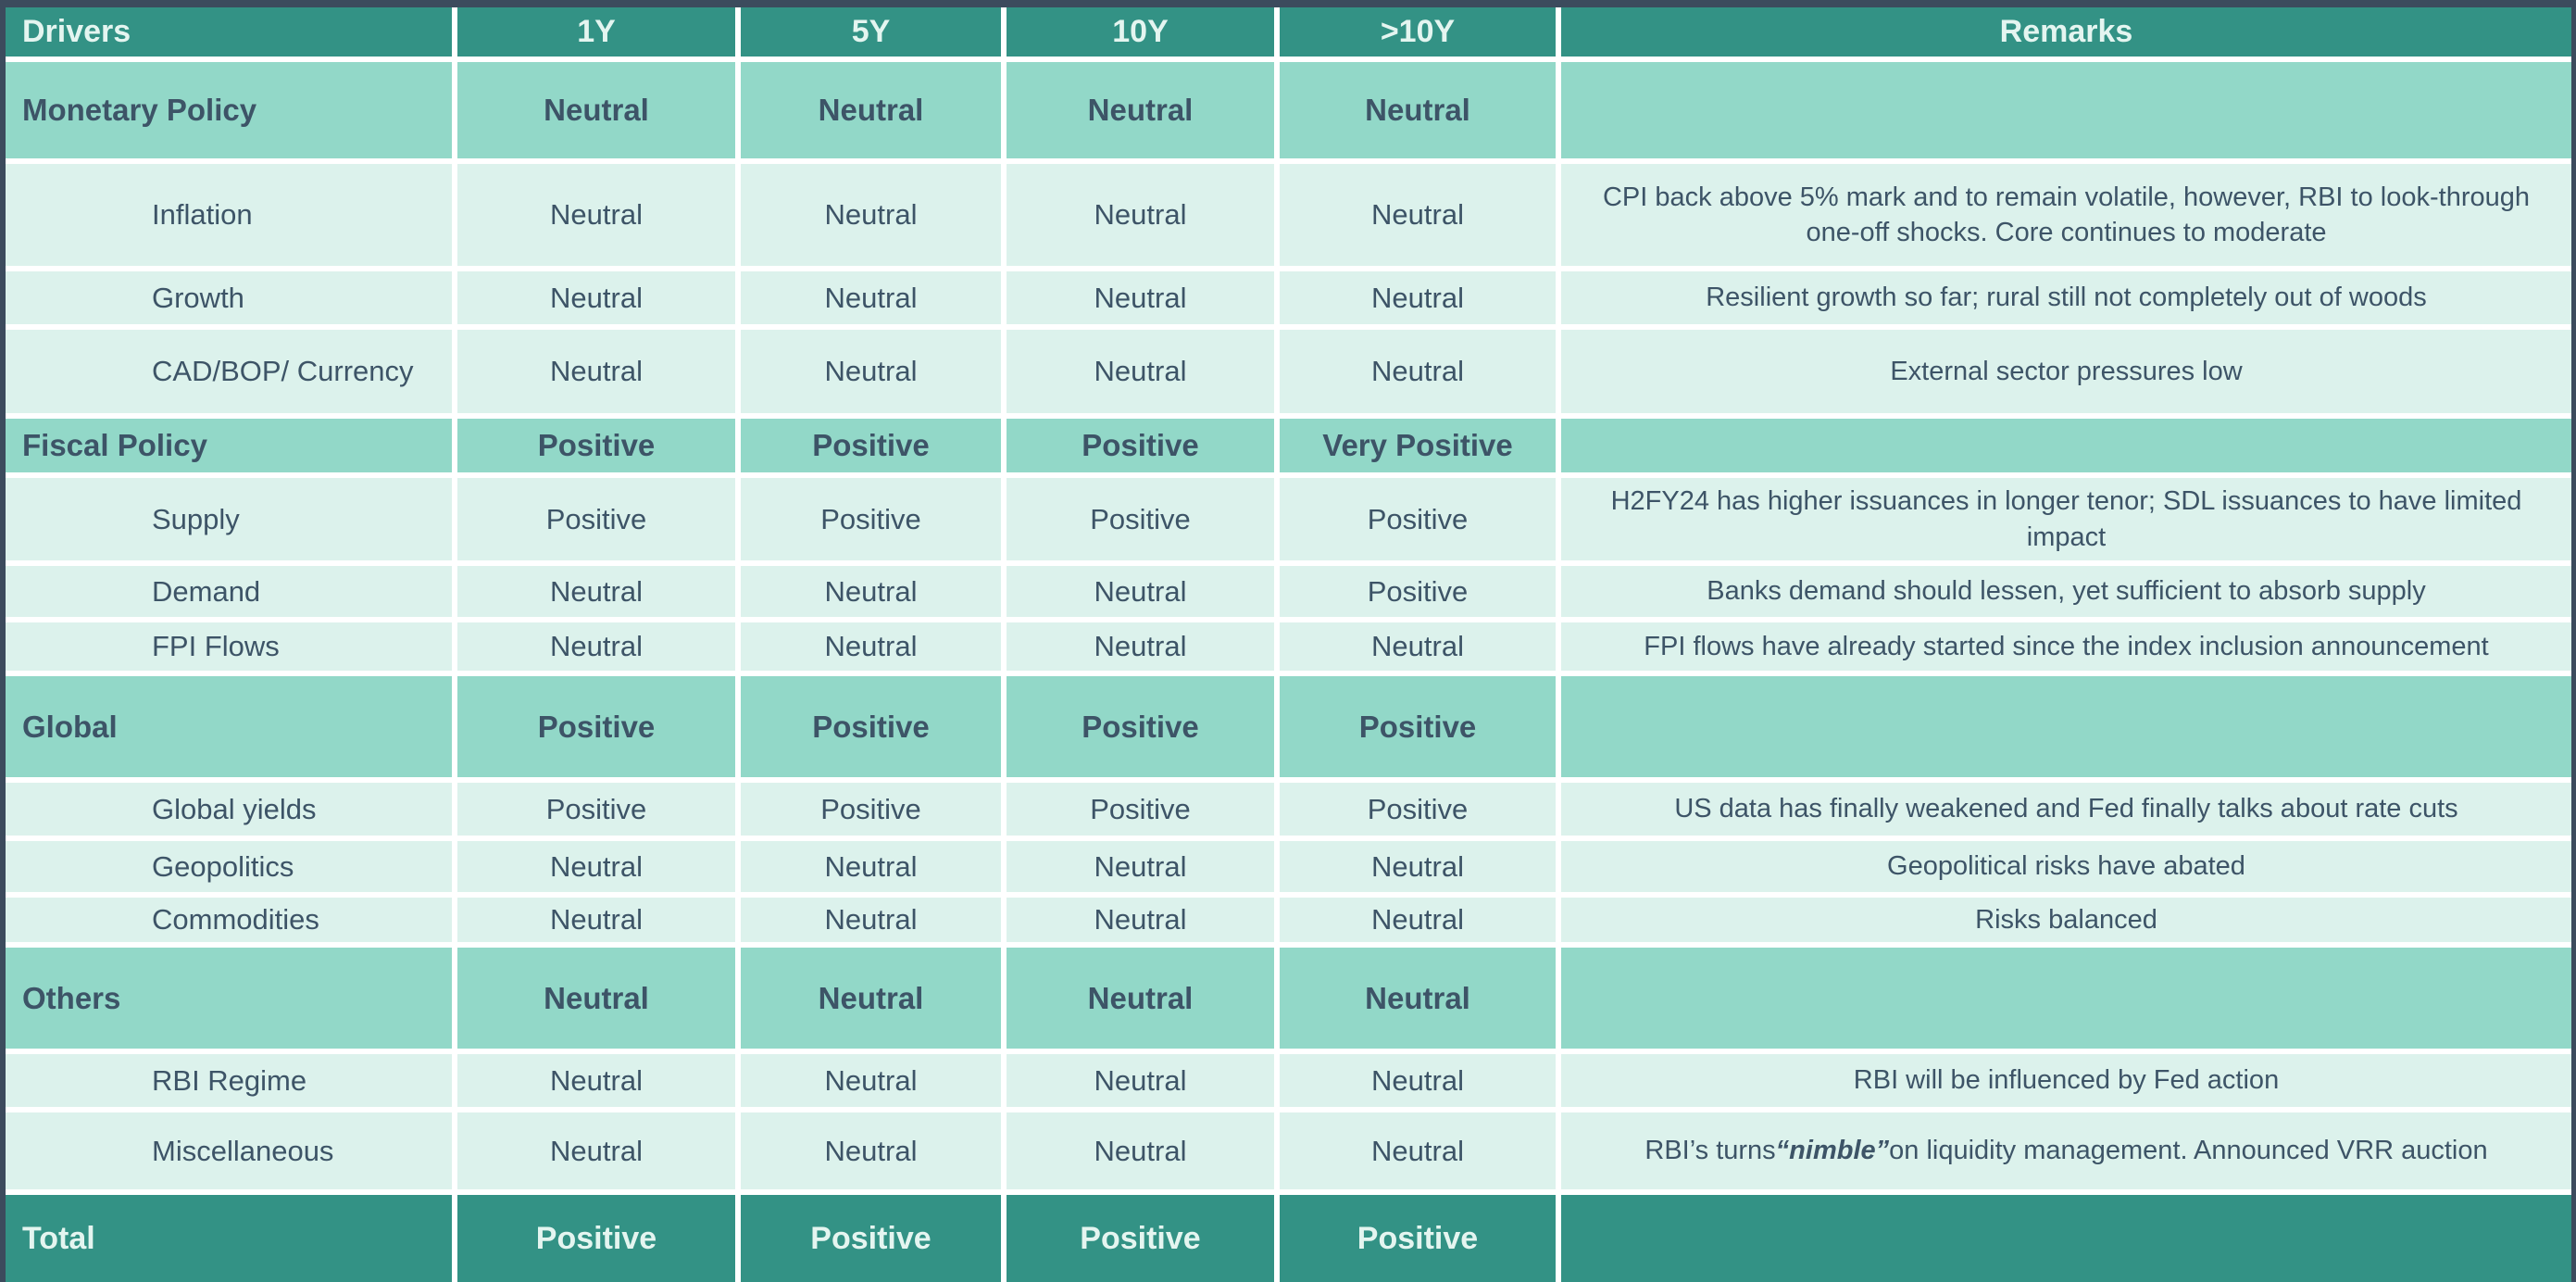 The height and width of the screenshot is (1282, 2576). I want to click on remark-text: Risks balanced, so click(2066, 920).